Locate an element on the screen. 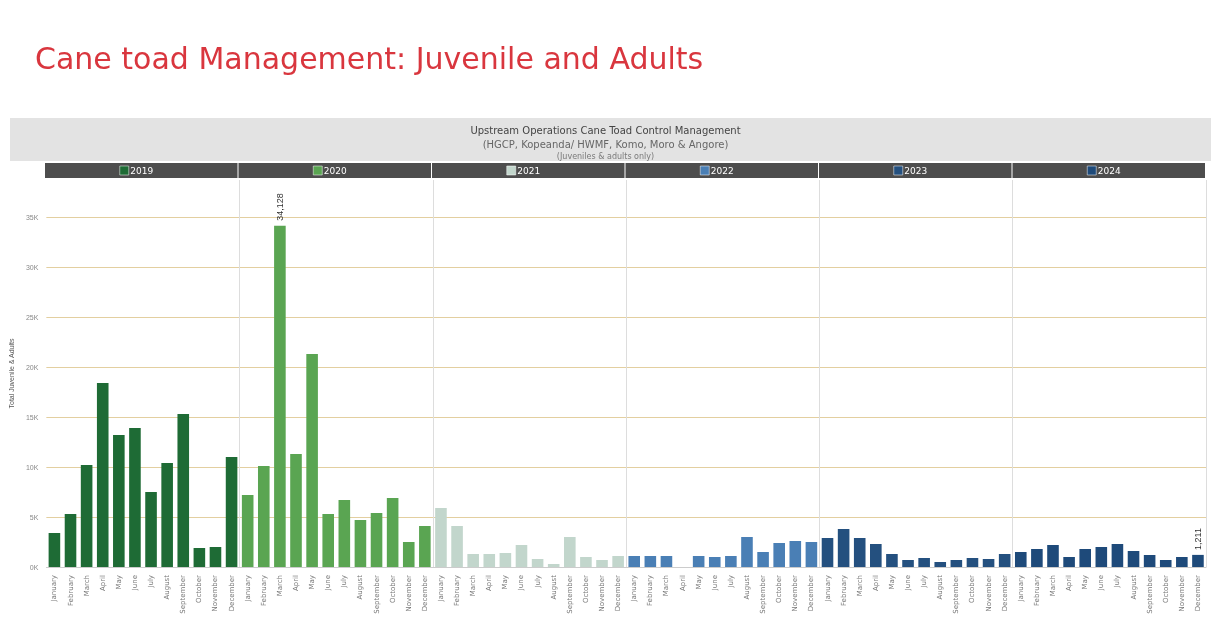 This screenshot has height=630, width=1211. chart-subtitle: Upstream Operations Cane Toad Control Management is located at coordinates (605, 130).